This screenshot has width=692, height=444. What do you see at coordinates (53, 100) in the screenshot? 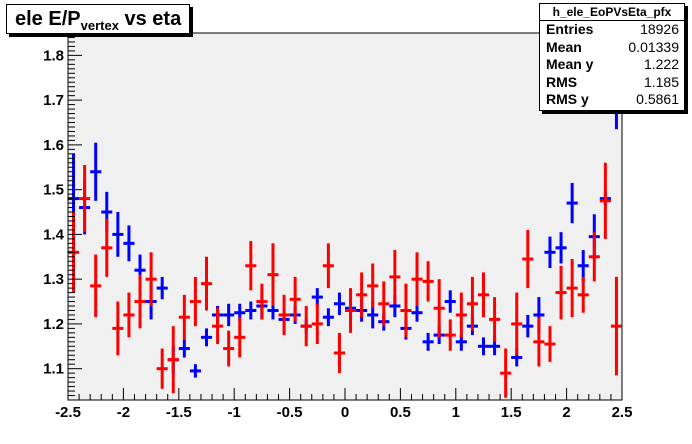
I see `y-tick-label: 1.7` at bounding box center [53, 100].